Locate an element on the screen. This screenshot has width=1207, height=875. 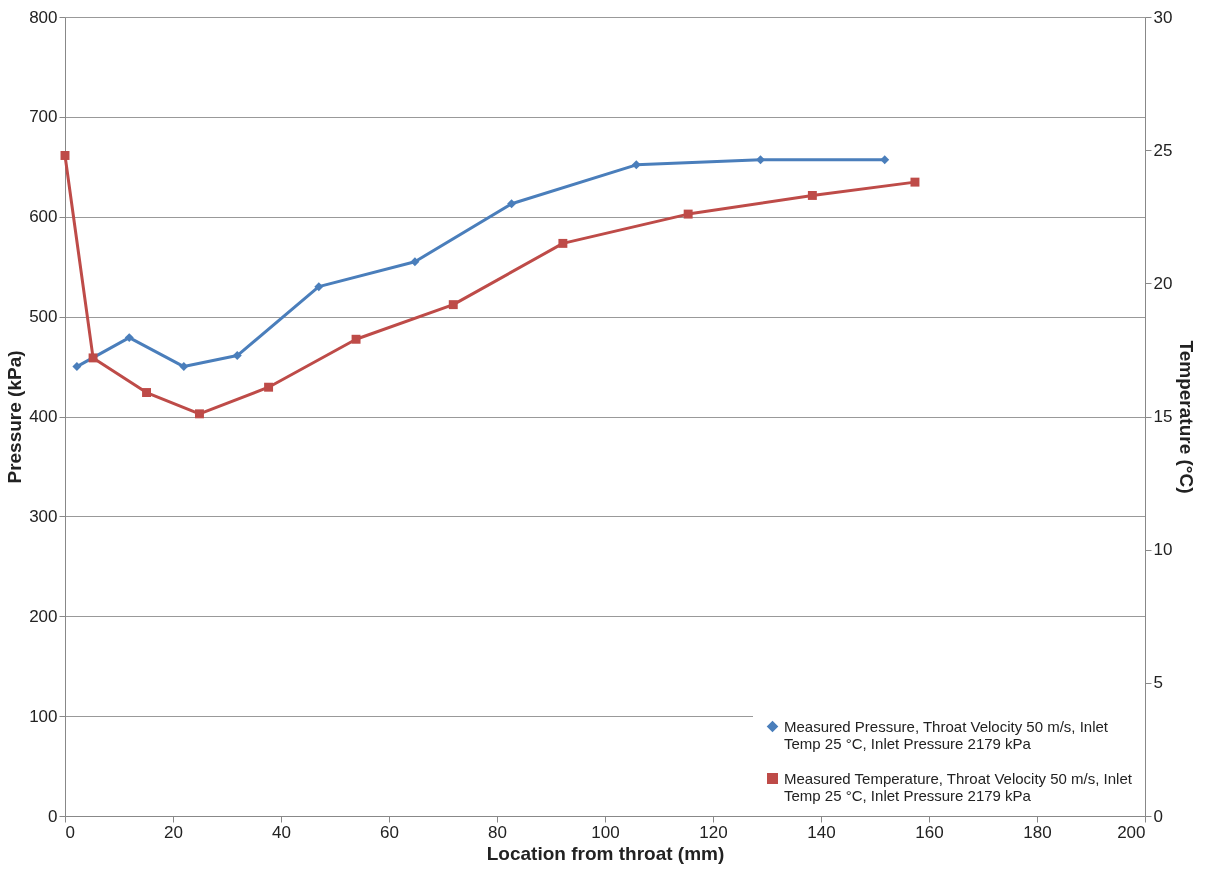
x-tick-label: 140 is located at coordinates (821, 832).